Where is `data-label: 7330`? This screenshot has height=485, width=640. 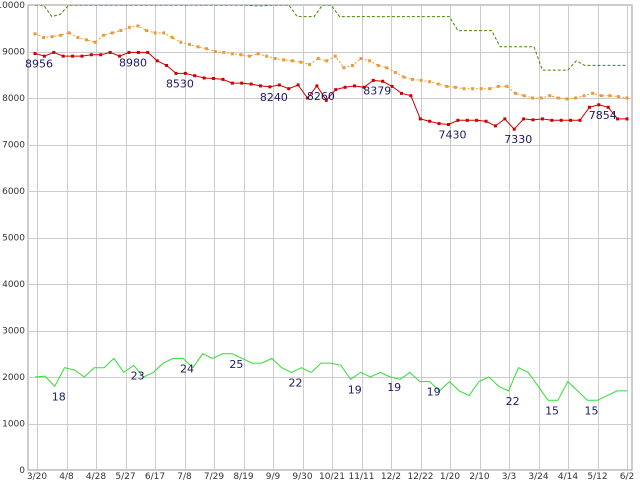
data-label: 7330 is located at coordinates (518, 139).